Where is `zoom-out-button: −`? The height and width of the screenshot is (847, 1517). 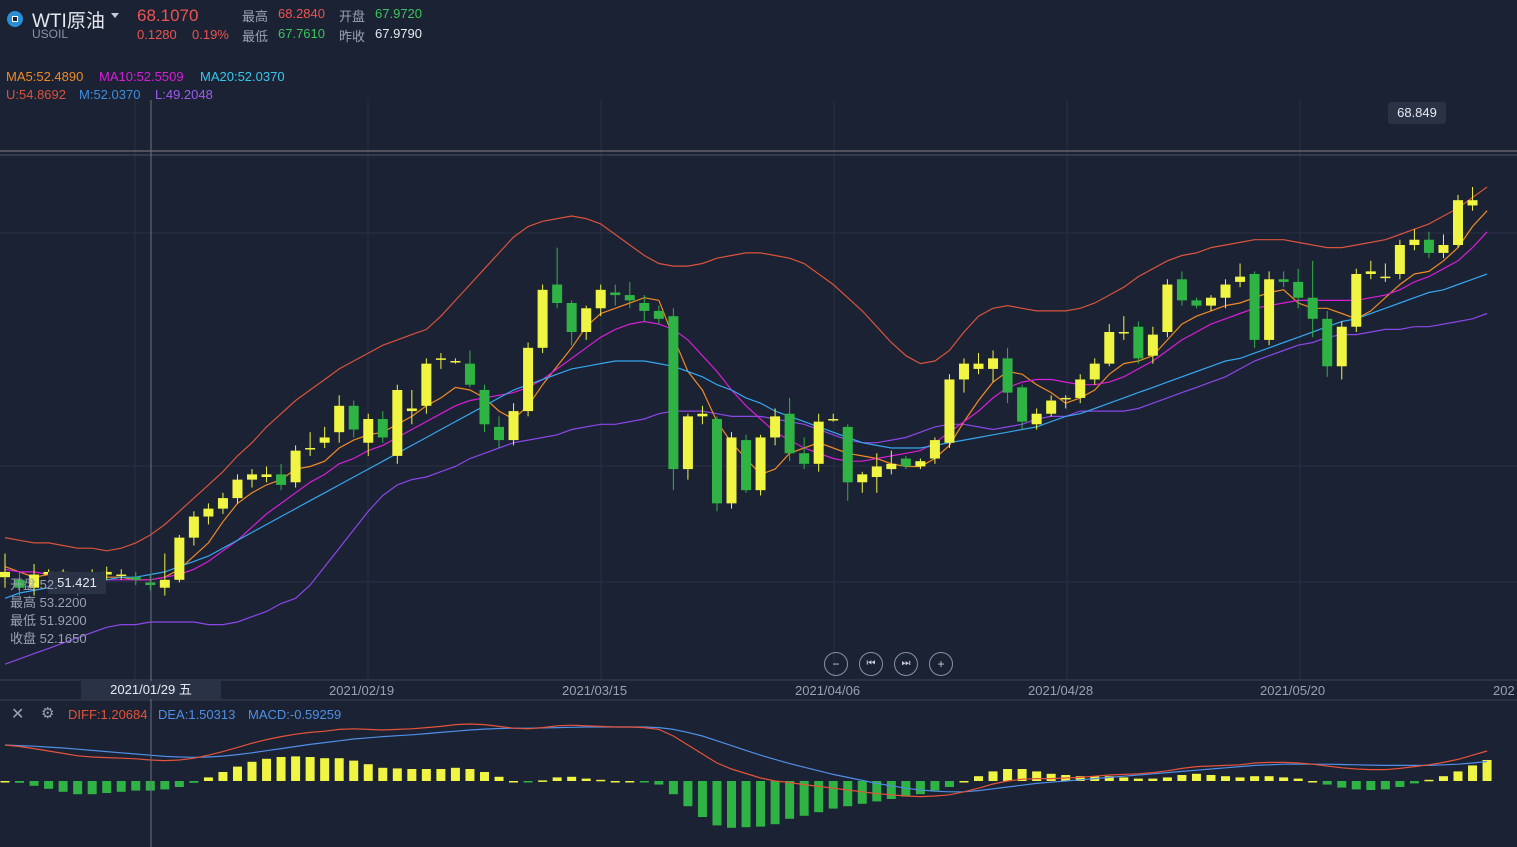 zoom-out-button: − is located at coordinates (836, 664).